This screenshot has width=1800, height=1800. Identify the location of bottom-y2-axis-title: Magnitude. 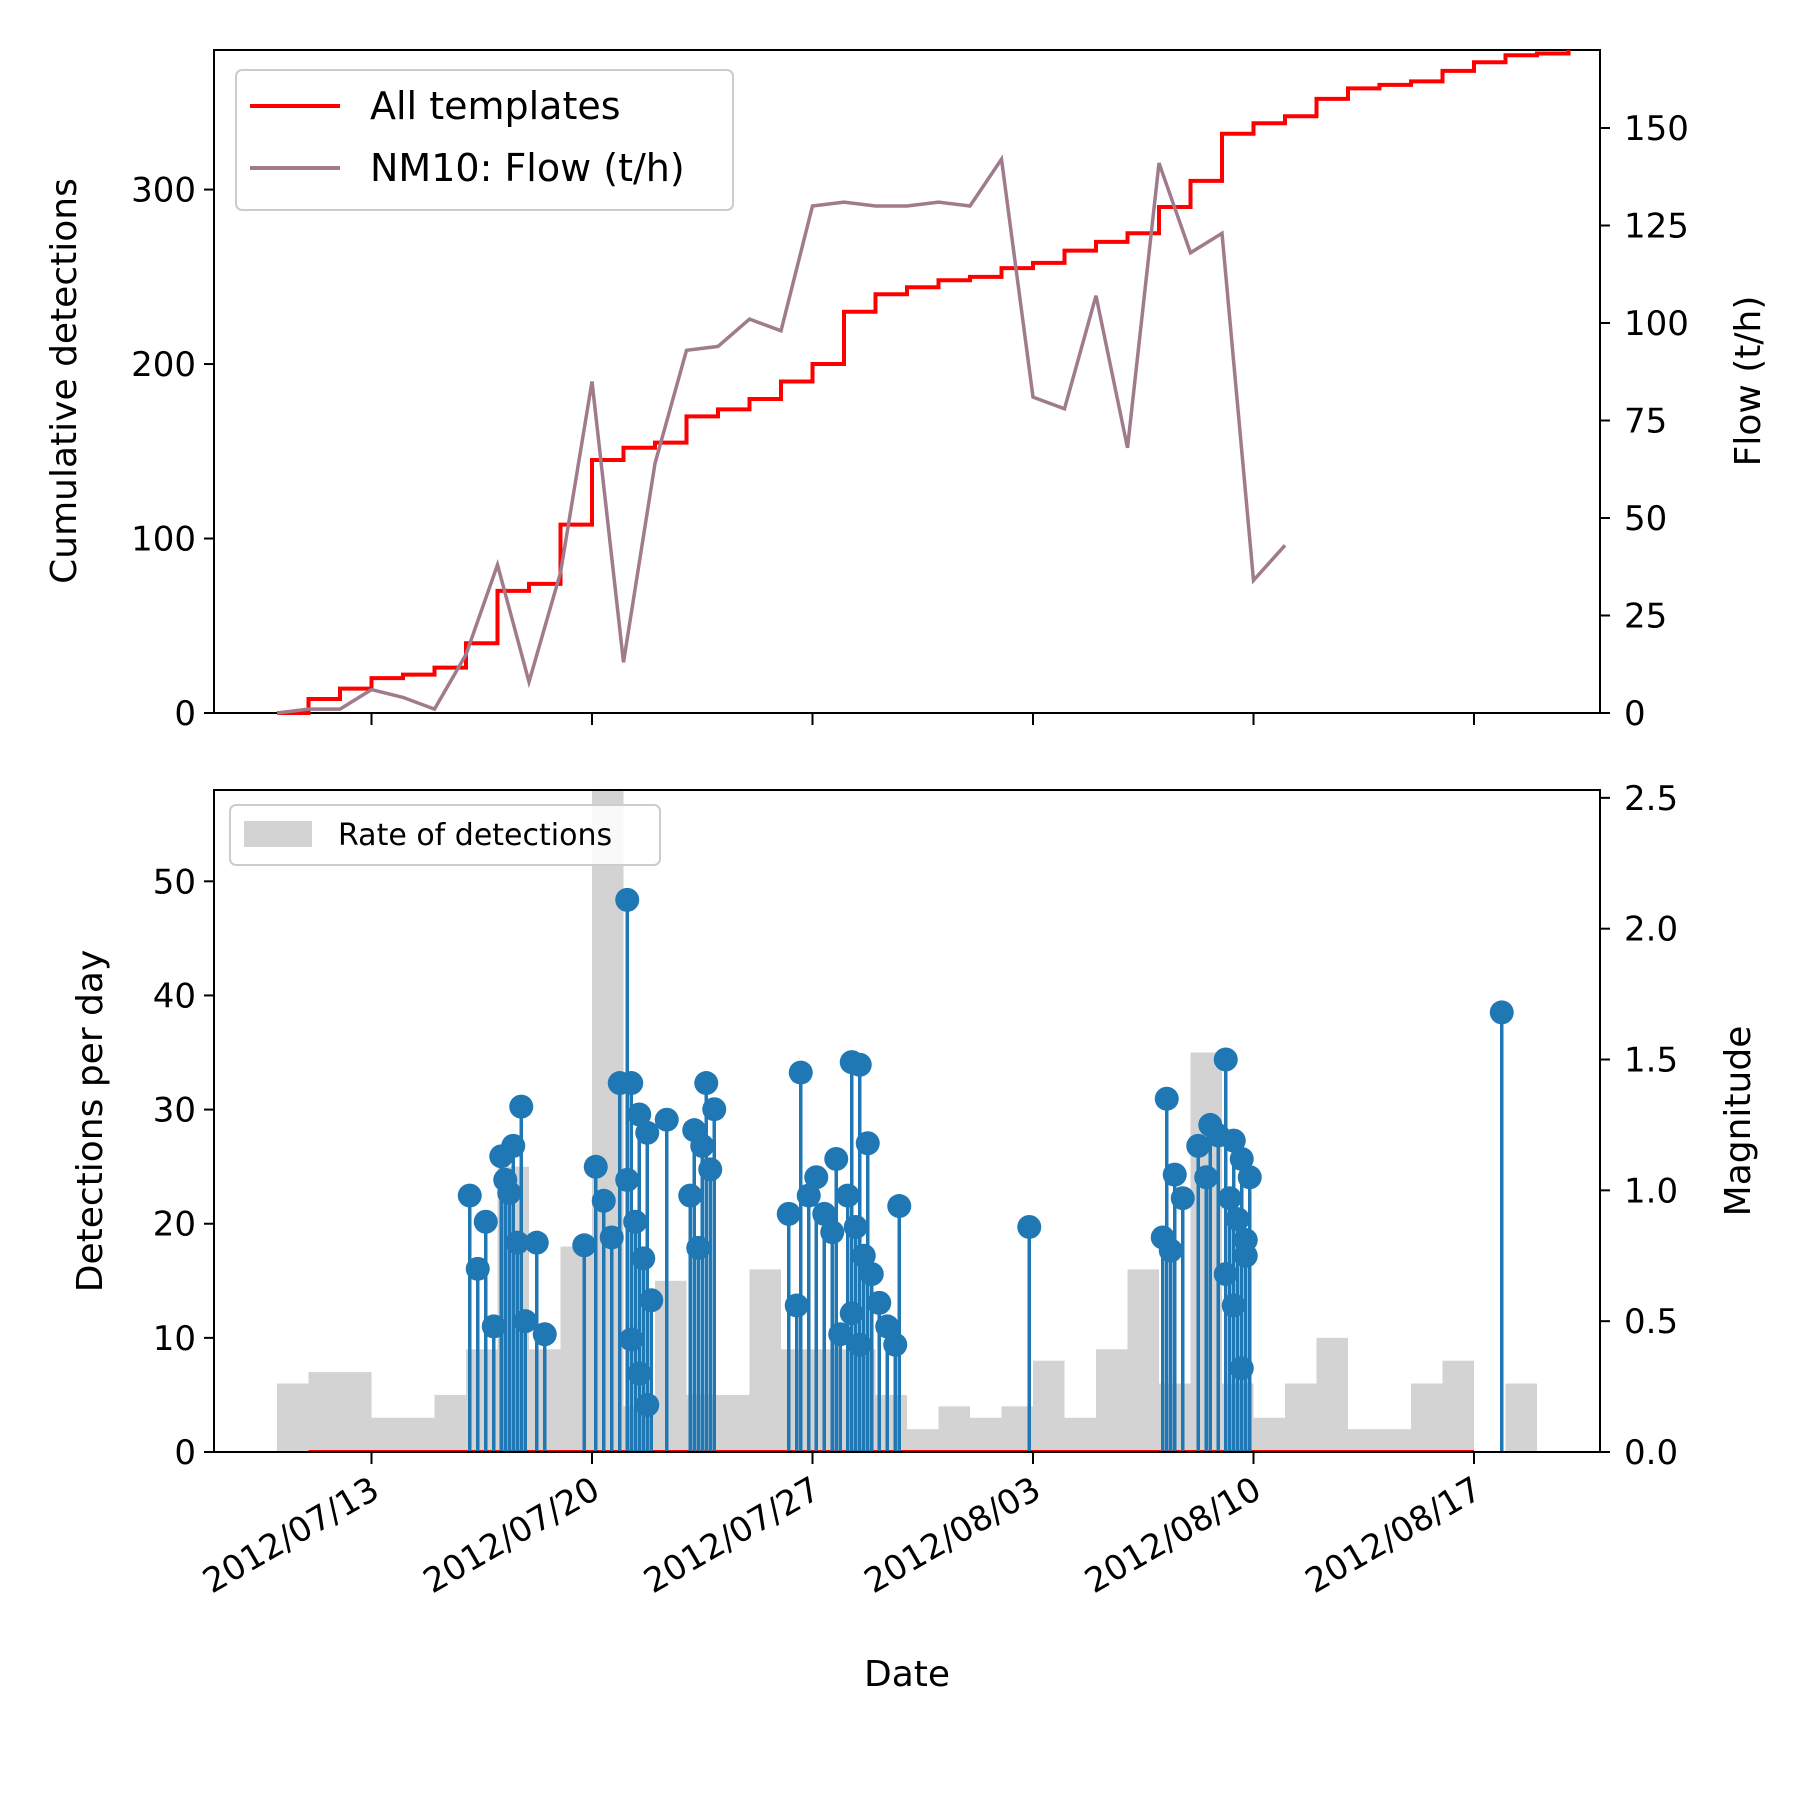
(1738, 1121).